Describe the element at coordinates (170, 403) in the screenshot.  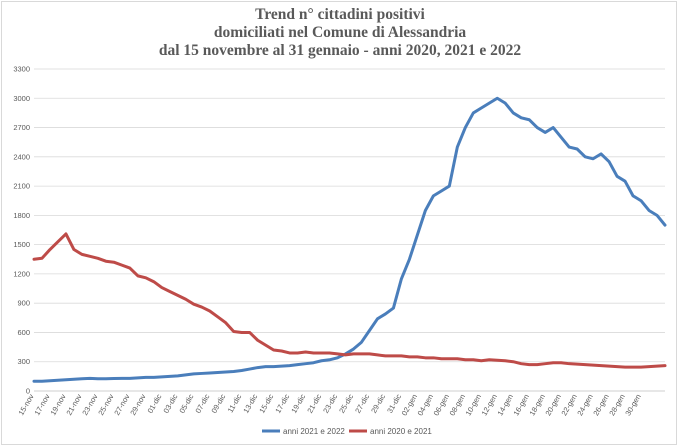
I see `x-tick-label: 03-dic` at that location.